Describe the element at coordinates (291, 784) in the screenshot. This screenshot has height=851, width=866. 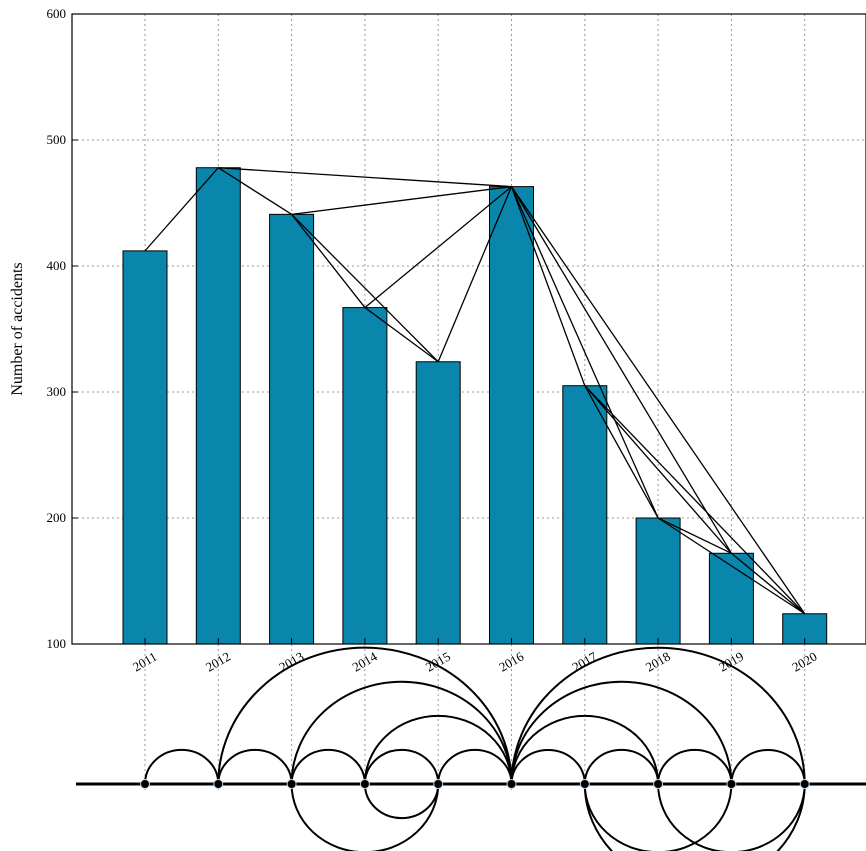
I see `arc-node-2013` at that location.